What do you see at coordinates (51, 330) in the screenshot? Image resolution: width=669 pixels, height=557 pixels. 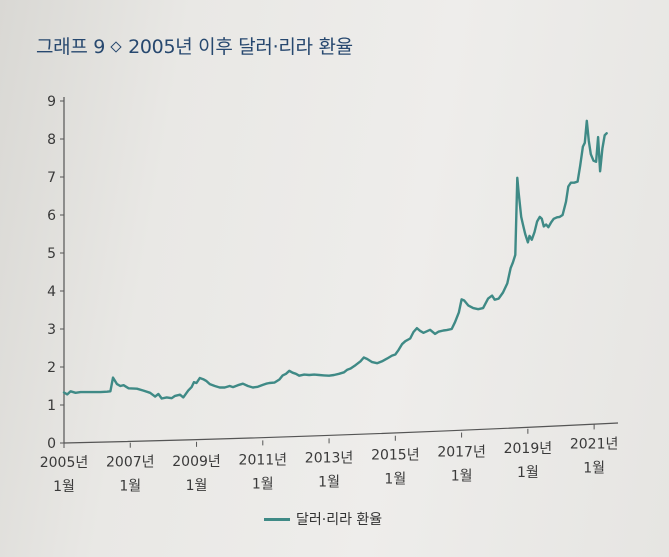 I see `y-tick-label: 3` at bounding box center [51, 330].